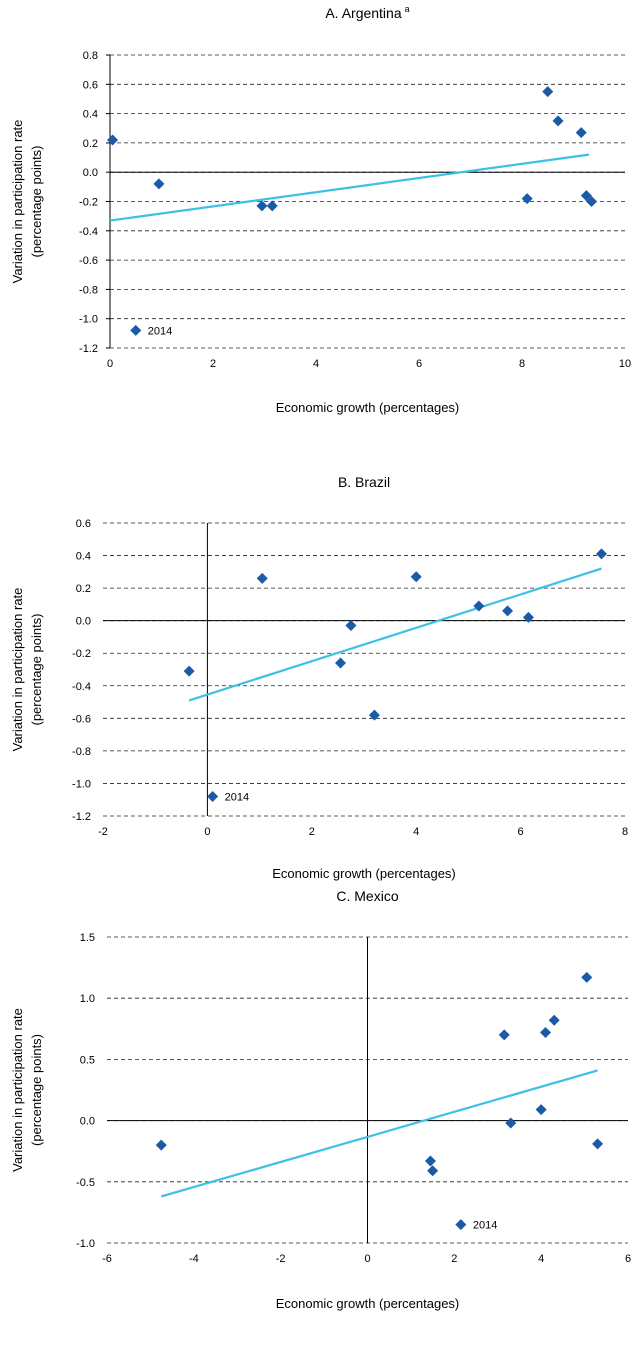  What do you see at coordinates (194, 1259) in the screenshot?
I see `x-tick-label: -4` at bounding box center [194, 1259].